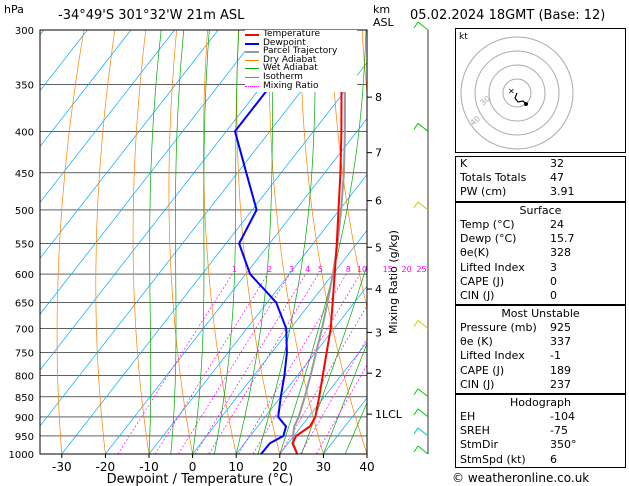 This screenshot has height=486, width=629. What do you see at coordinates (284, 42) in the screenshot?
I see `legend-label: Dewpoint` at bounding box center [284, 42].